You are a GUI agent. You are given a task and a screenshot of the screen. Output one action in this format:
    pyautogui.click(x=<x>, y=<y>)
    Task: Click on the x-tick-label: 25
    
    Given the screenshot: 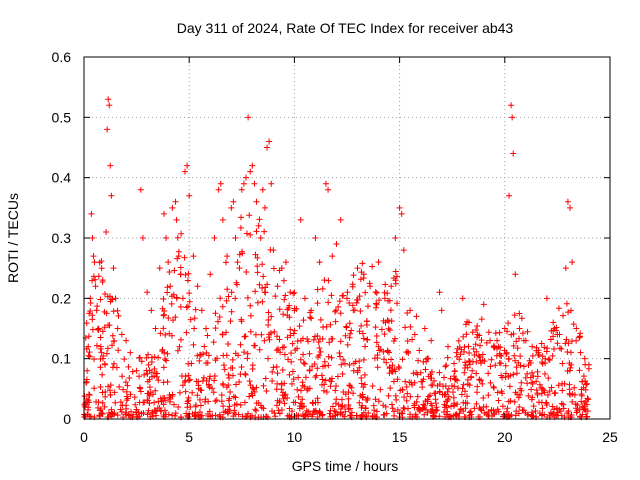 What is the action you would take?
    pyautogui.click(x=610, y=437)
    